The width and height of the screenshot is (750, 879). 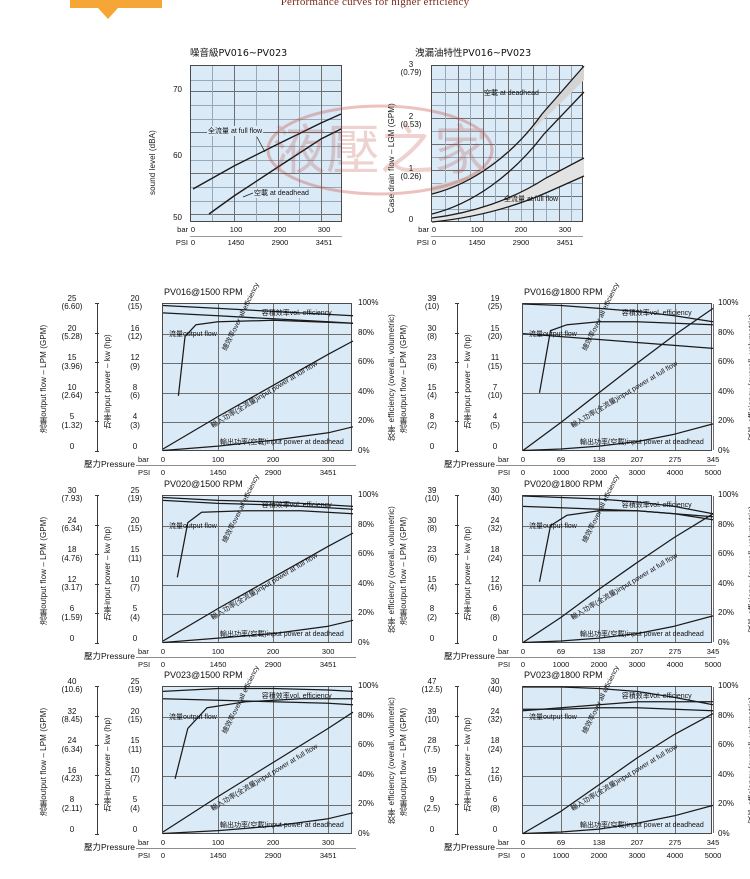 What do you see at coordinates (563, 292) in the screenshot?
I see `pv016-1800-title: PV016@1800 RPM` at bounding box center [563, 292].